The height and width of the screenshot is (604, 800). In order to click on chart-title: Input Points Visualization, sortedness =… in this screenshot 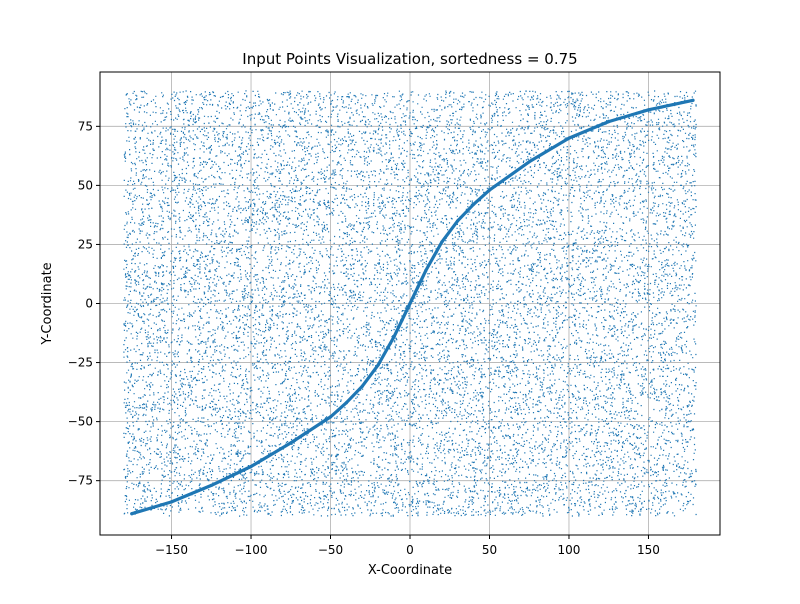, I will do `click(409, 59)`.